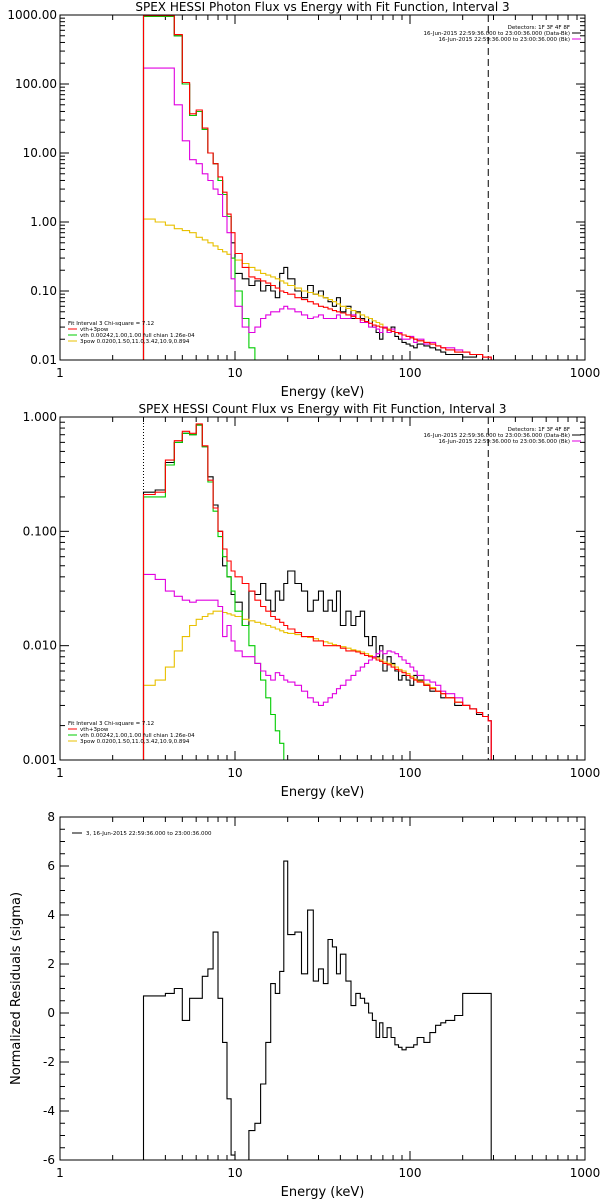 Image resolution: width=600 pixels, height=1200 pixels. Describe the element at coordinates (43, 360) in the screenshot. I see `y-tick-label: 0.01` at that location.